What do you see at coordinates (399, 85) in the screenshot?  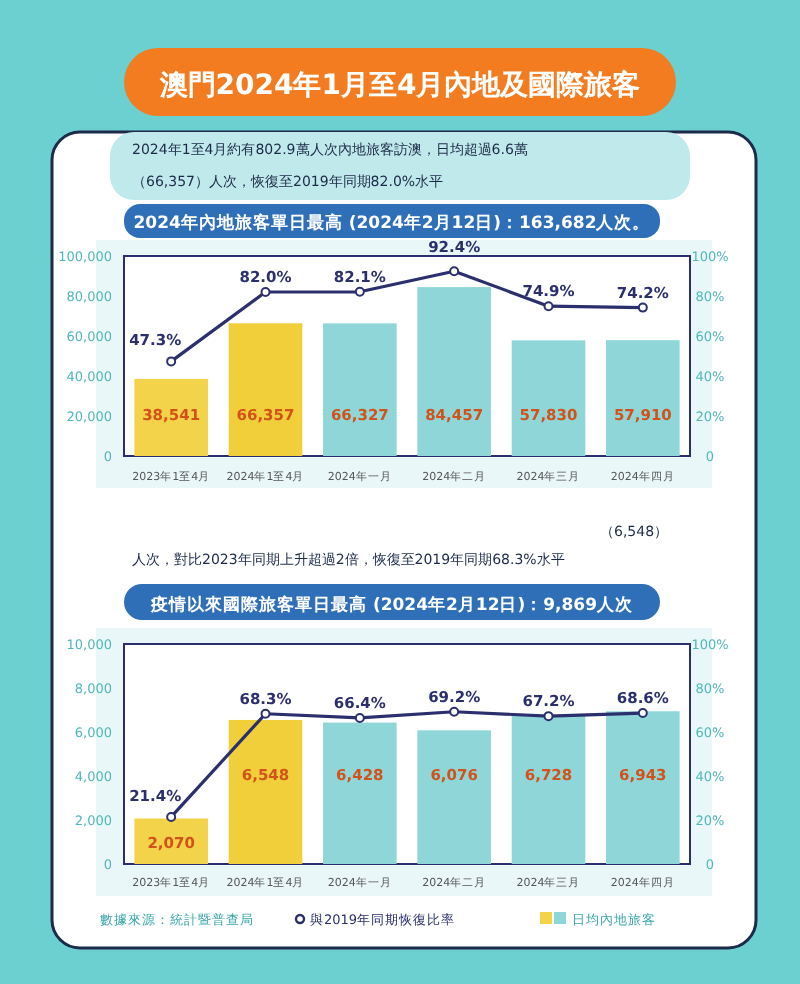 I see `chart-title: 澳門2024年1月至4月內地及國際旅客` at bounding box center [399, 85].